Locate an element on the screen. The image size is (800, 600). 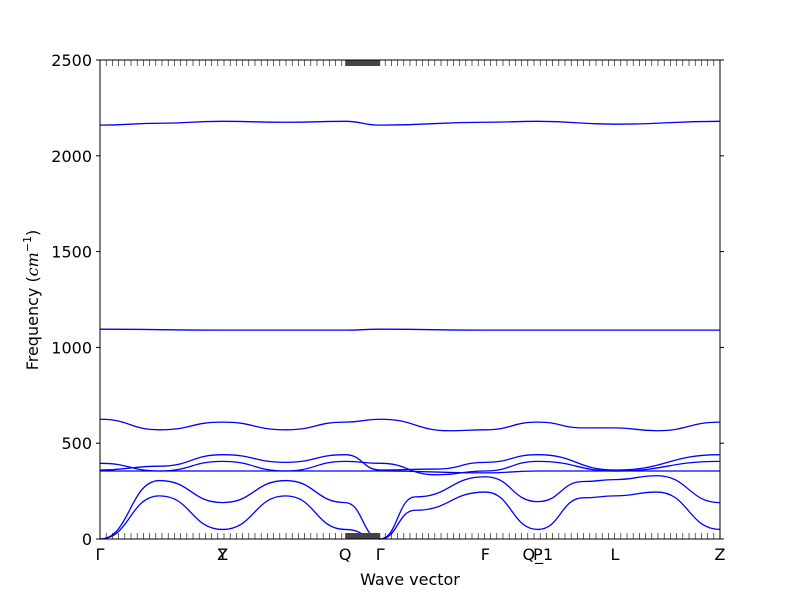
y-tick-label: 2000 is located at coordinates (71, 156).